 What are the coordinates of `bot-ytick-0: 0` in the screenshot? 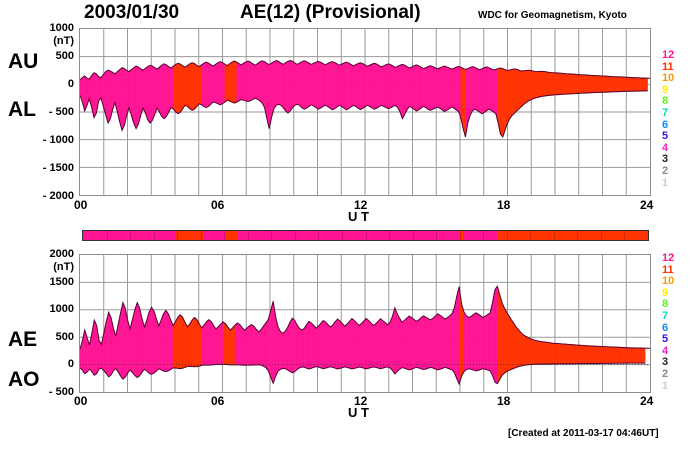 It's located at (70, 364).